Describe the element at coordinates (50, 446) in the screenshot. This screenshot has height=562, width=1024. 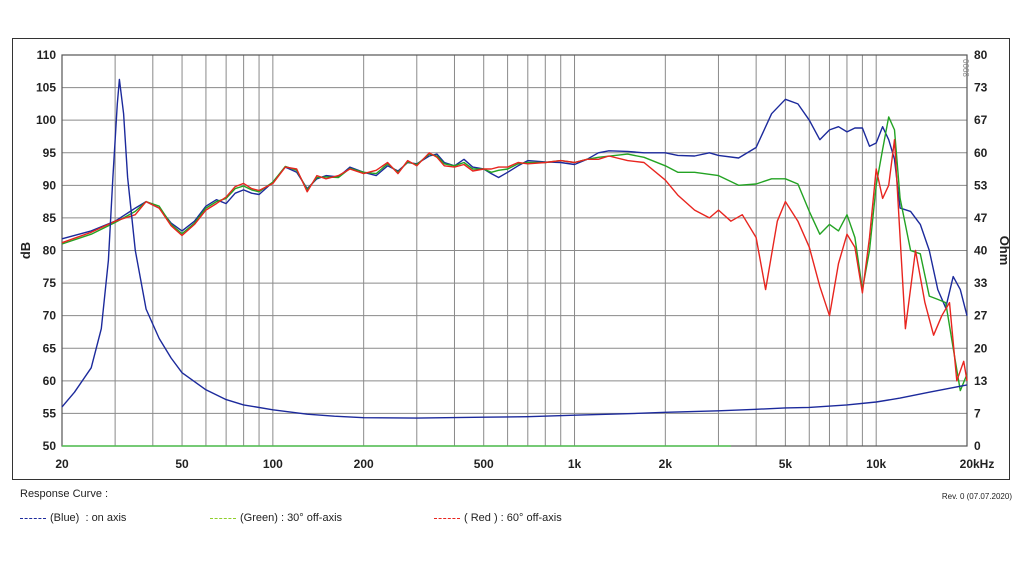
I see `y-tick-label-left: 50` at that location.